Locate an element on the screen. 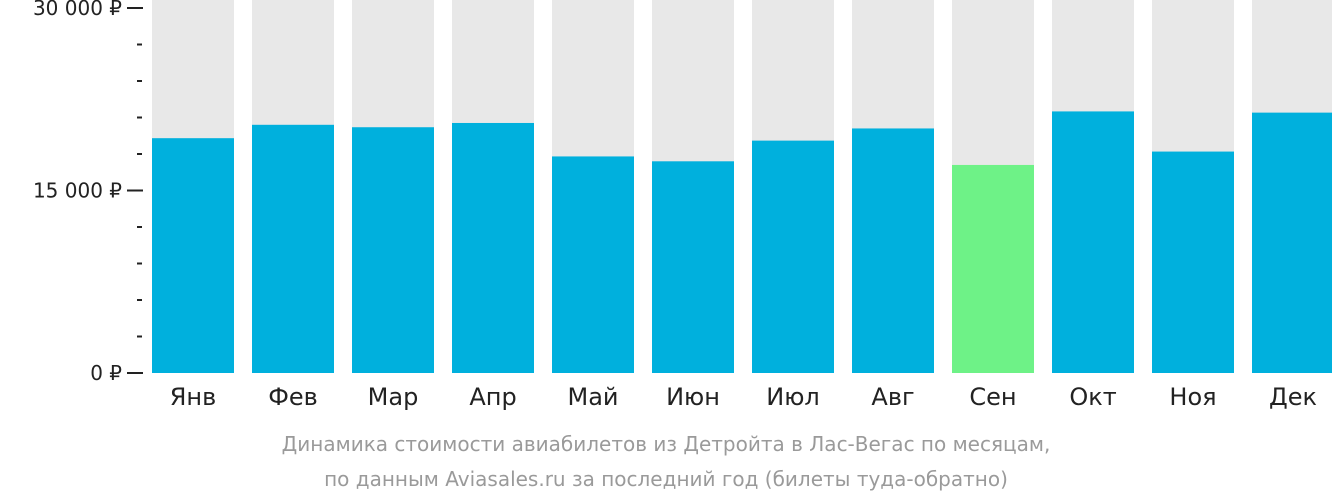 The width and height of the screenshot is (1332, 502). x-tick-label-7: Июл is located at coordinates (793, 397).